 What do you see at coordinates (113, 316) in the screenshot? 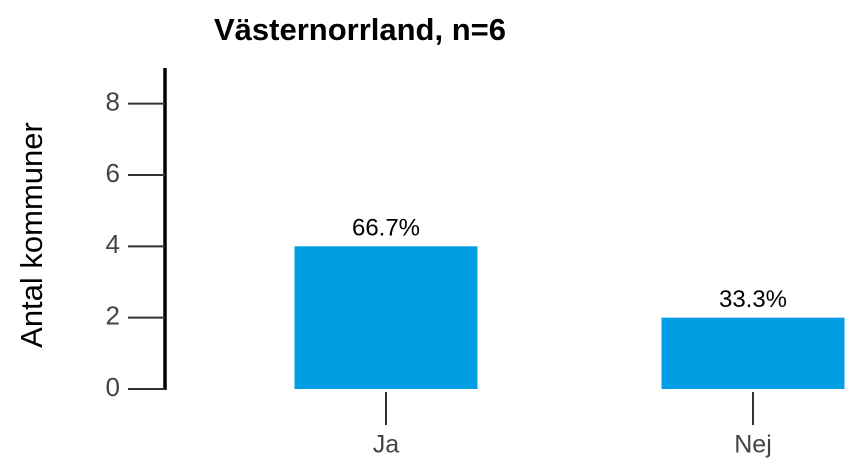
I see `y-tick-label: 2` at bounding box center [113, 316].